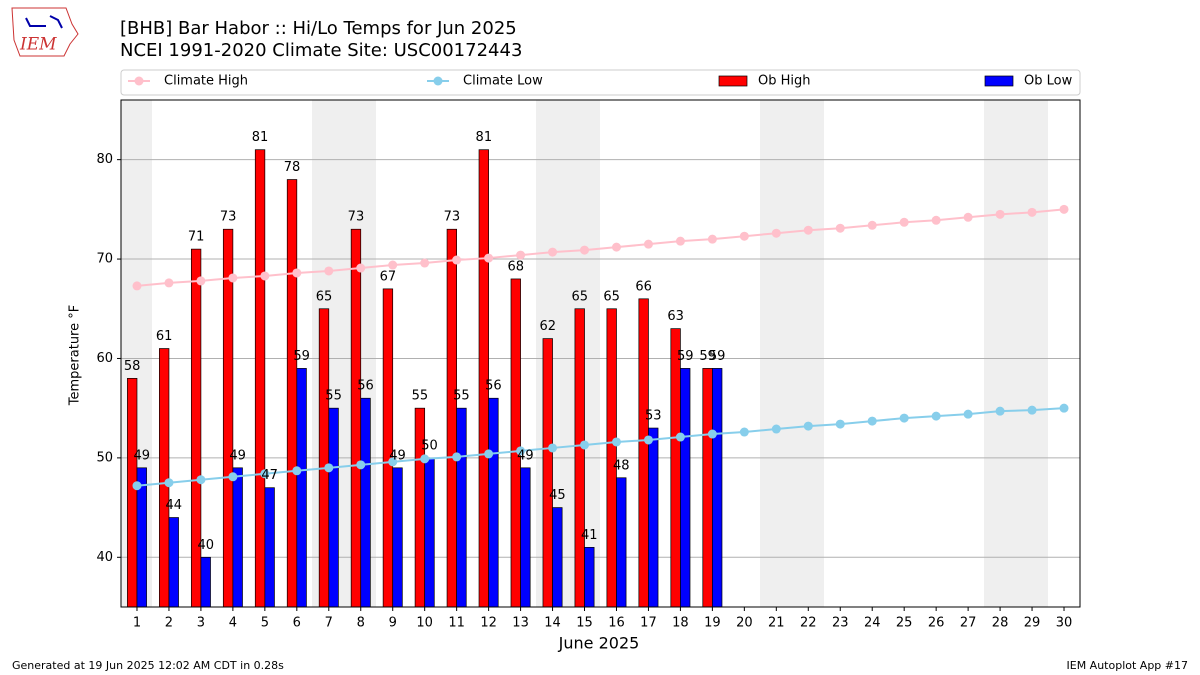  I want to click on data-label: 53, so click(653, 416).